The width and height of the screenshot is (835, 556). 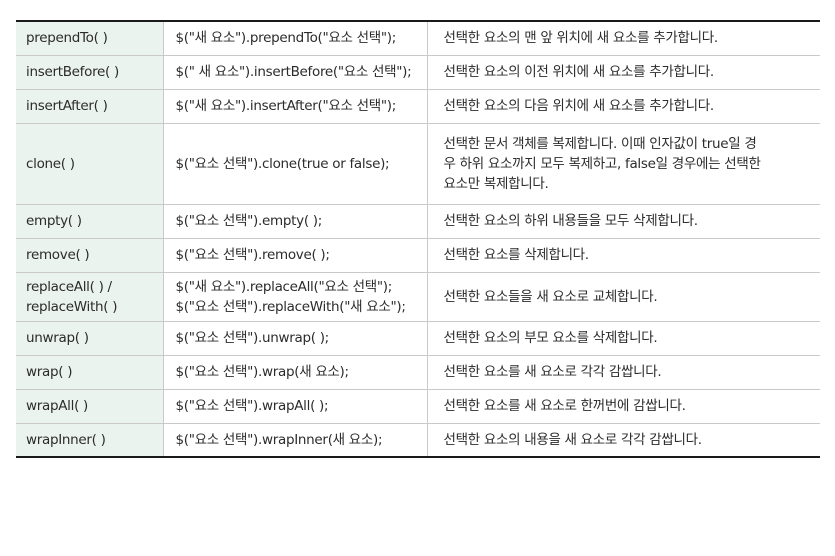 I want to click on method-text: insertBefore( ), so click(x=72, y=72).